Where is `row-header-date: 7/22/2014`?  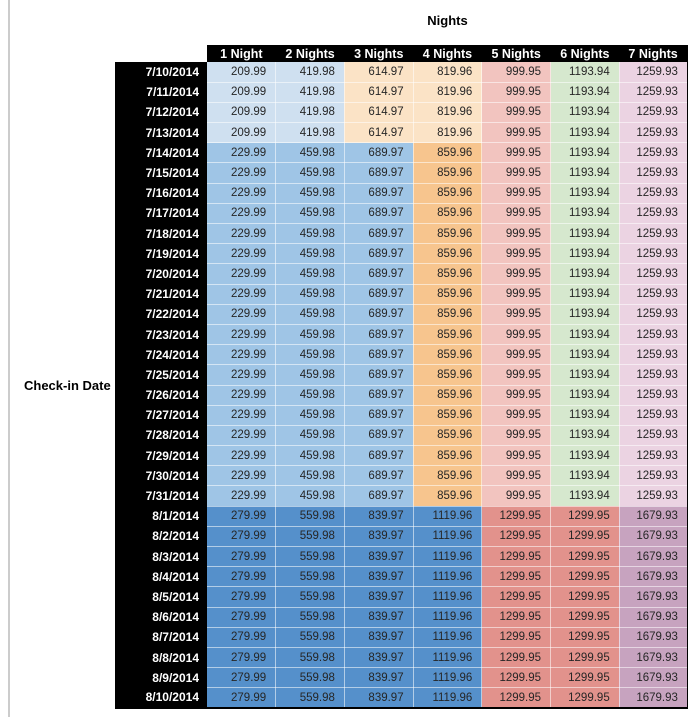 row-header-date: 7/22/2014 is located at coordinates (161, 314).